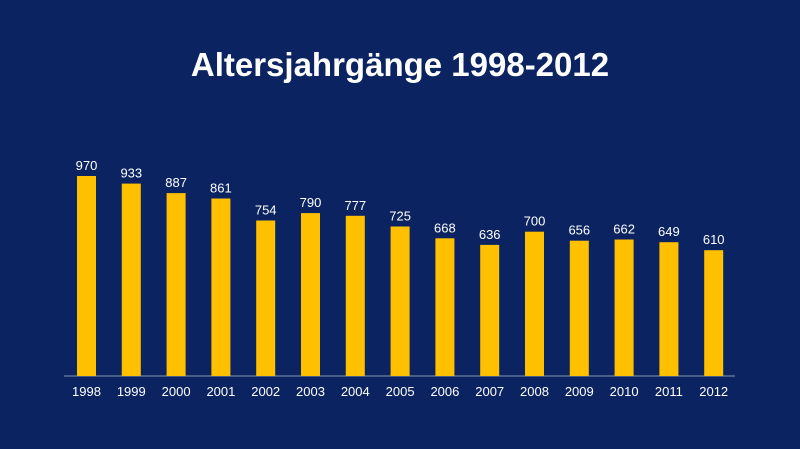 This screenshot has height=449, width=800. Describe the element at coordinates (131, 173) in the screenshot. I see `data-label-1999: 933` at that location.